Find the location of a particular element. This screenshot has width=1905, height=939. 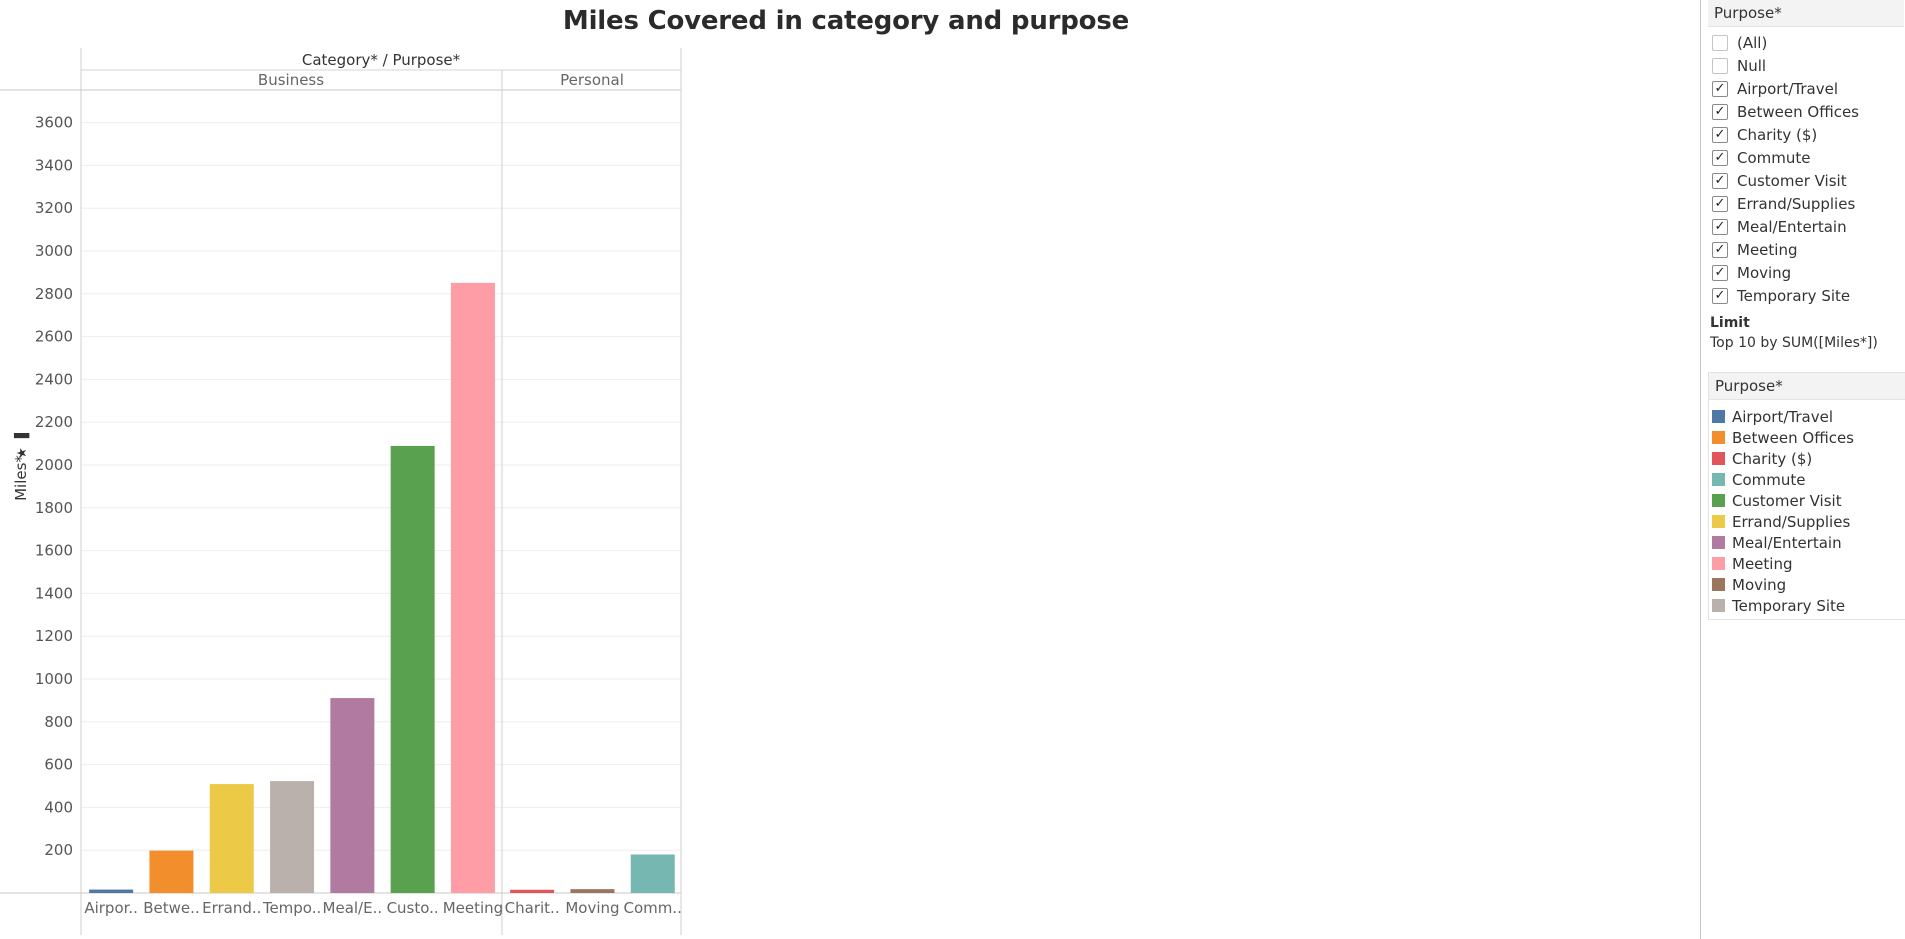

y-tick-label: 1600 is located at coordinates (54, 551).